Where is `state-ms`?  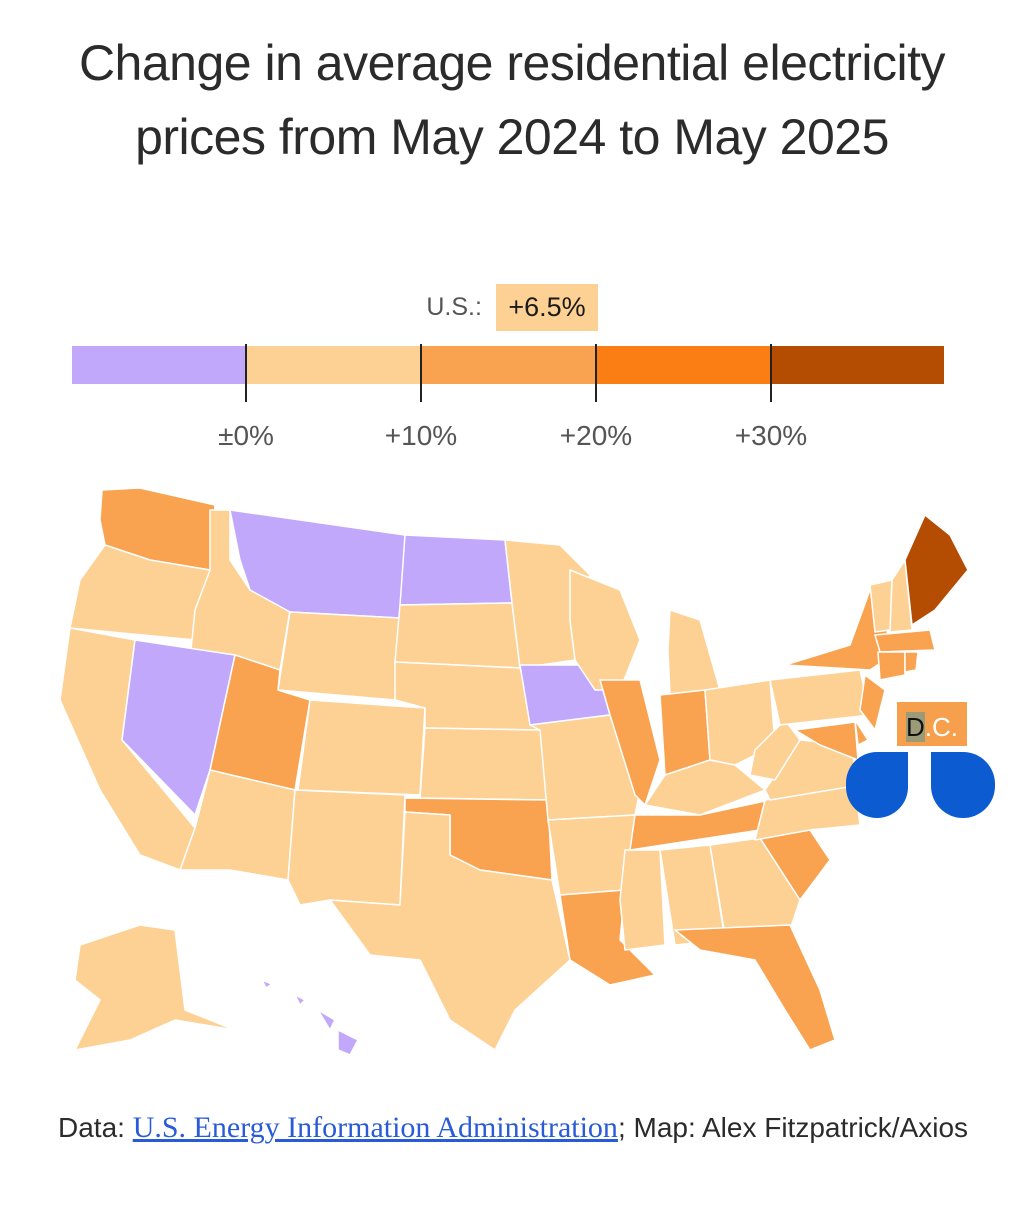
state-ms is located at coordinates (642, 900).